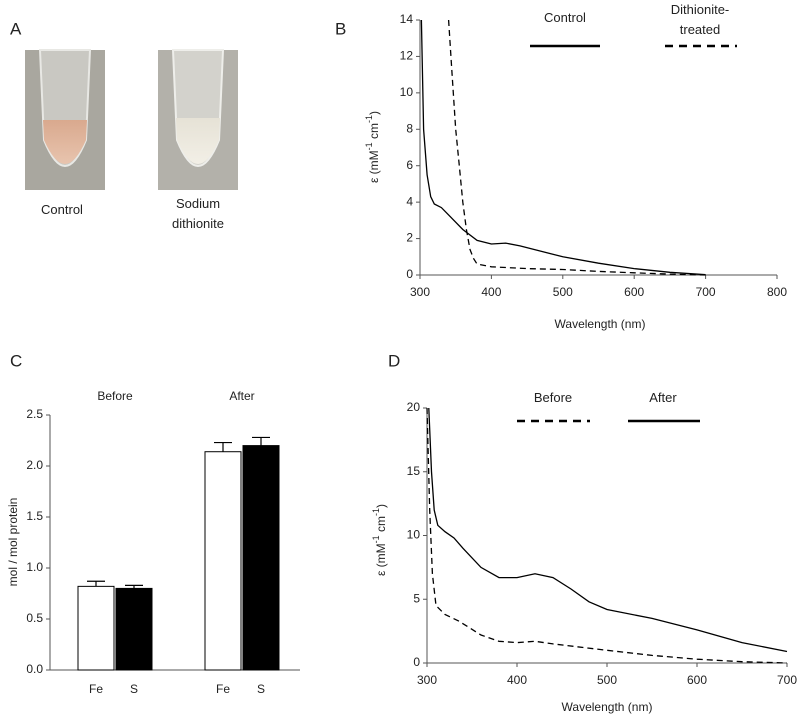  Describe the element at coordinates (34, 618) in the screenshot. I see `y-tick-label: 0.5` at that location.